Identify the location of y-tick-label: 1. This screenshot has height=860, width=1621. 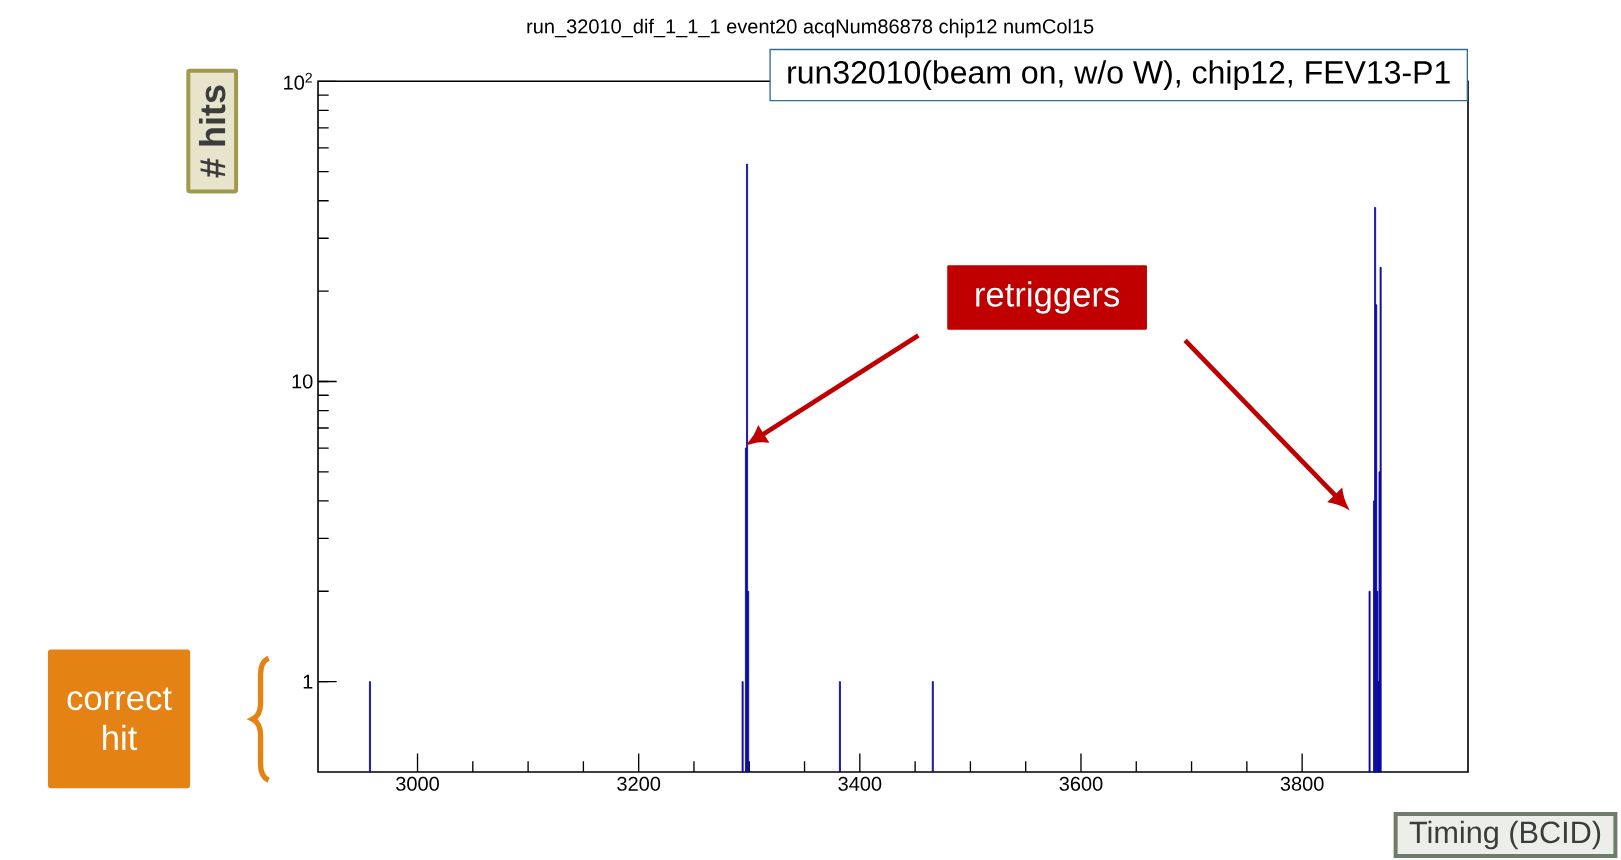
(308, 681).